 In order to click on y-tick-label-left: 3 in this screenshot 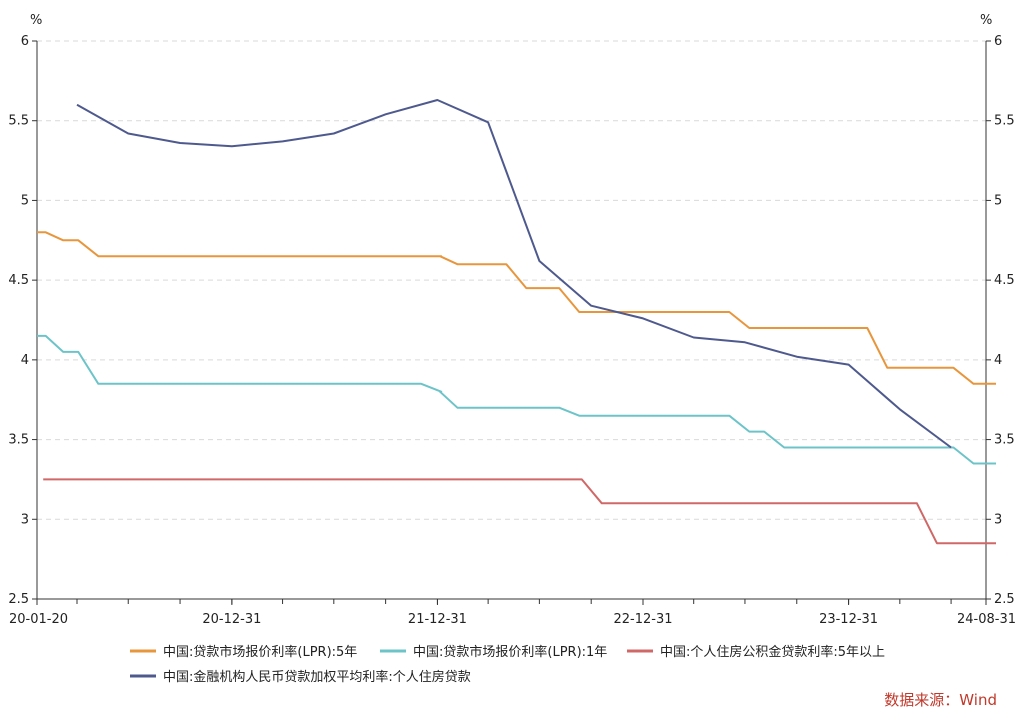, I will do `click(25, 519)`.